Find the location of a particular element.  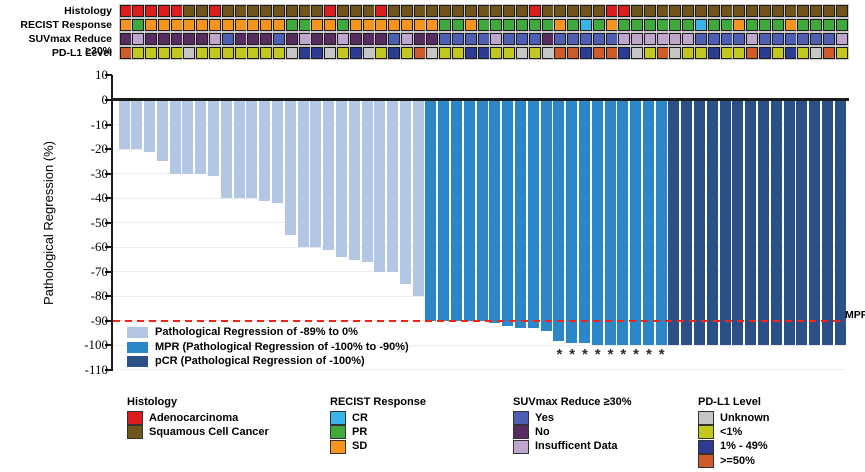

mpr-threshold-line is located at coordinates (479, 321).